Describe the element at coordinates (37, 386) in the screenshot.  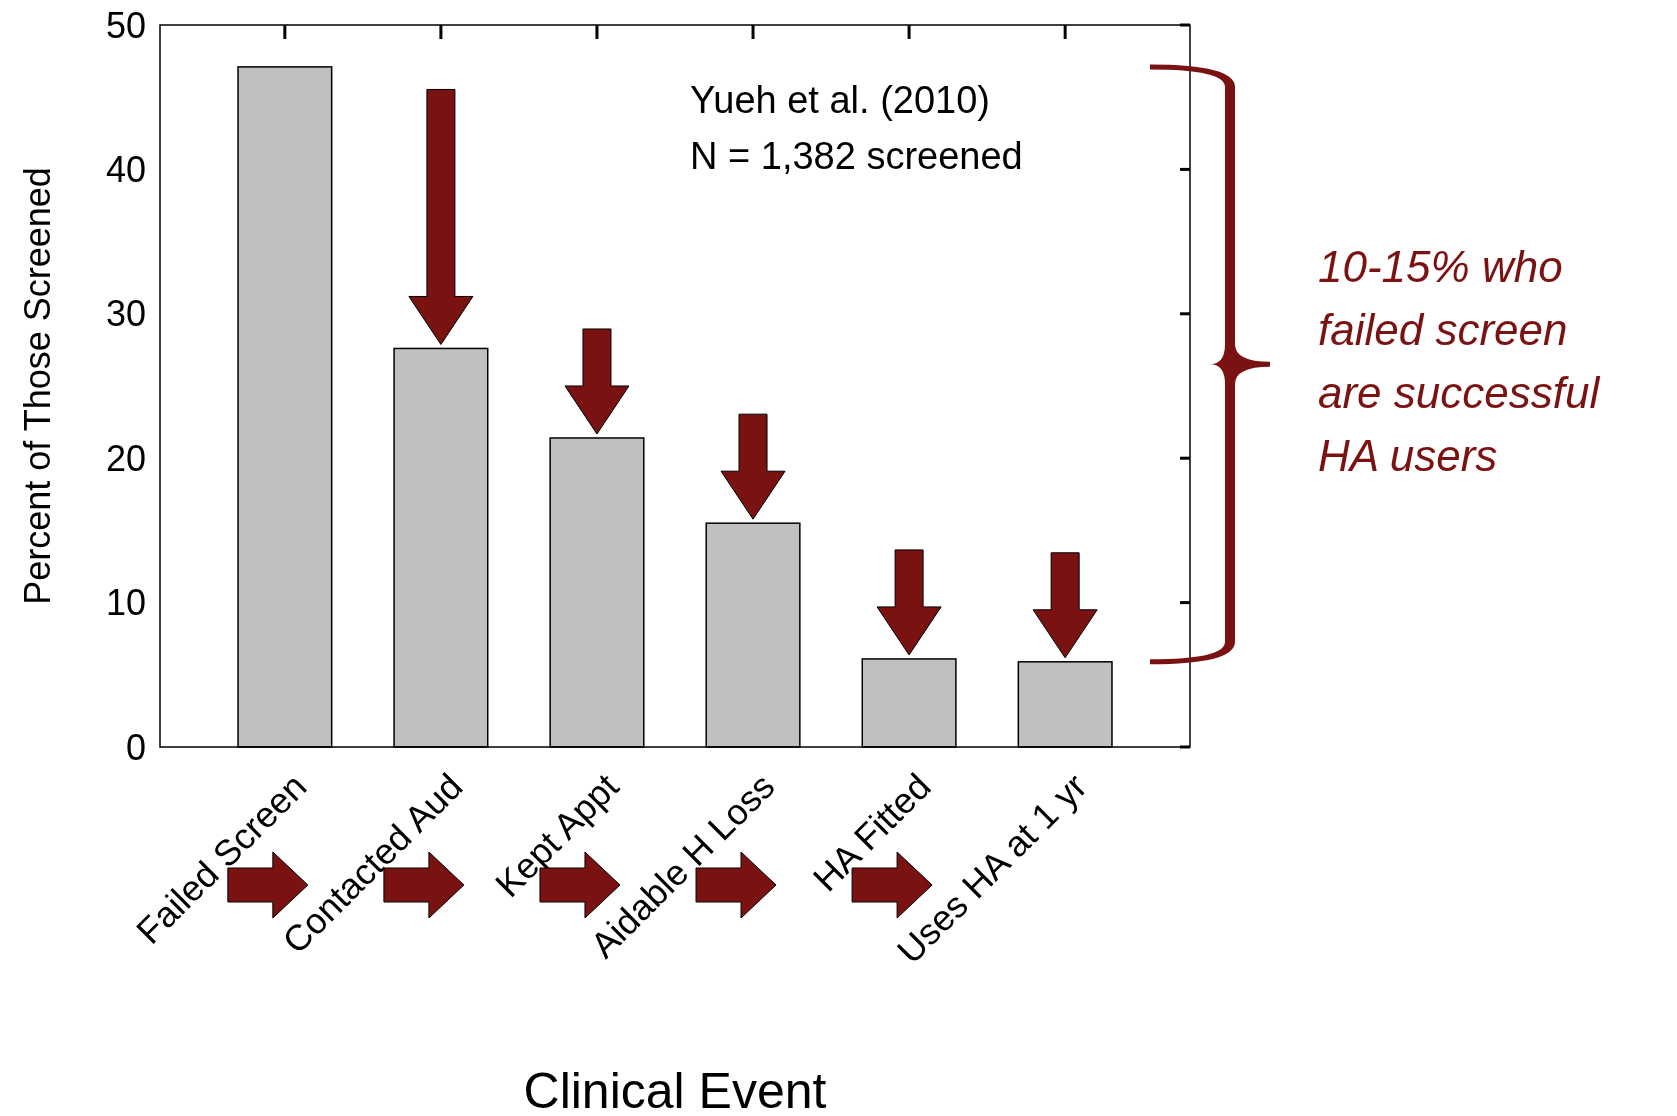
I see `y-axis-title: Percent of Those Screened` at that location.